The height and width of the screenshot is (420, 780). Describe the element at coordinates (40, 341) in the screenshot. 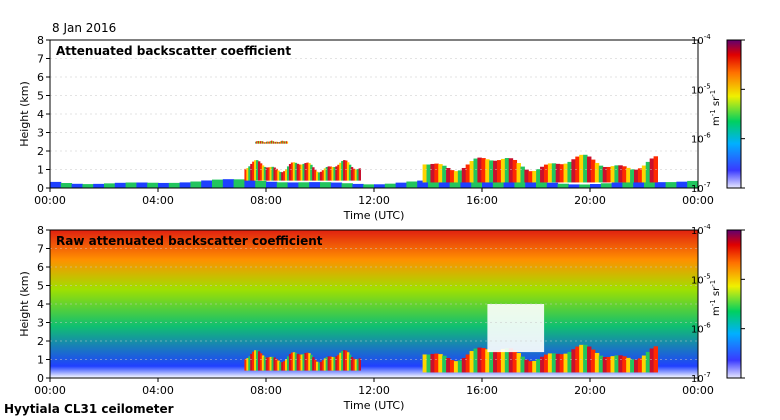

I see `y-tick-label: 2` at that location.